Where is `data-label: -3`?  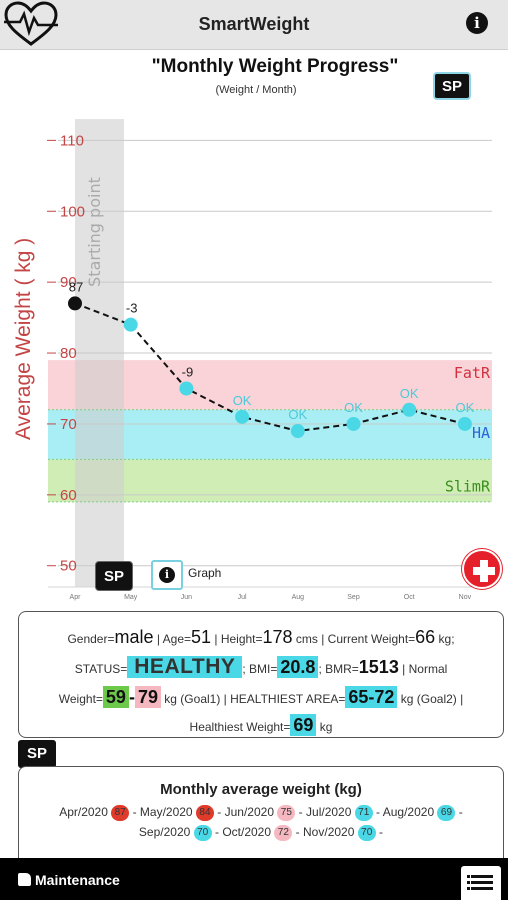 data-label: -3 is located at coordinates (132, 308).